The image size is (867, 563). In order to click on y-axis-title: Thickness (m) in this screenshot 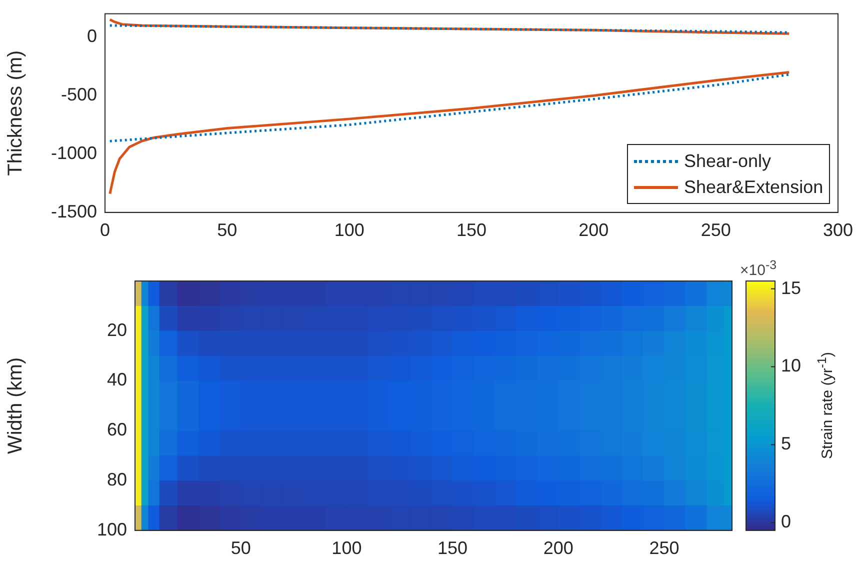, I will do `click(15, 113)`.